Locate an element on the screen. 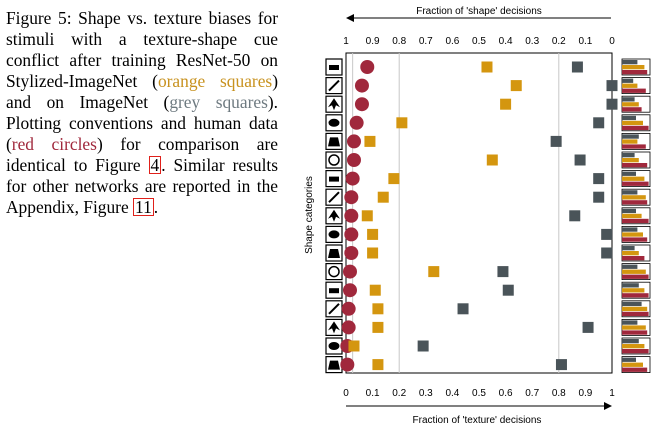 The image size is (656, 430). top-tick-label: 0.2 is located at coordinates (559, 41).